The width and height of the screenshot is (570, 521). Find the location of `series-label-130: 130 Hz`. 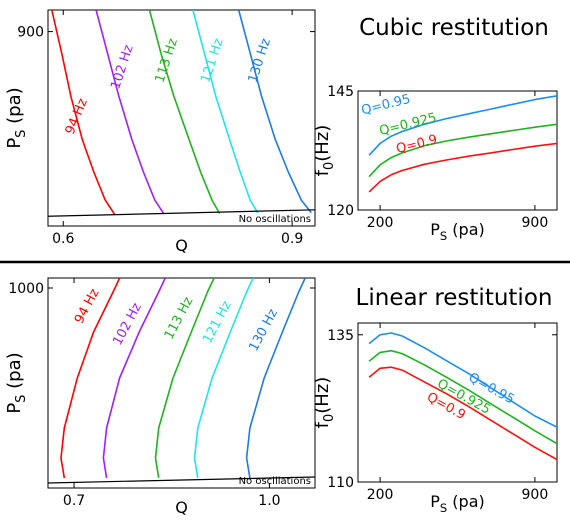

series-label-130: 130 Hz is located at coordinates (260, 61).